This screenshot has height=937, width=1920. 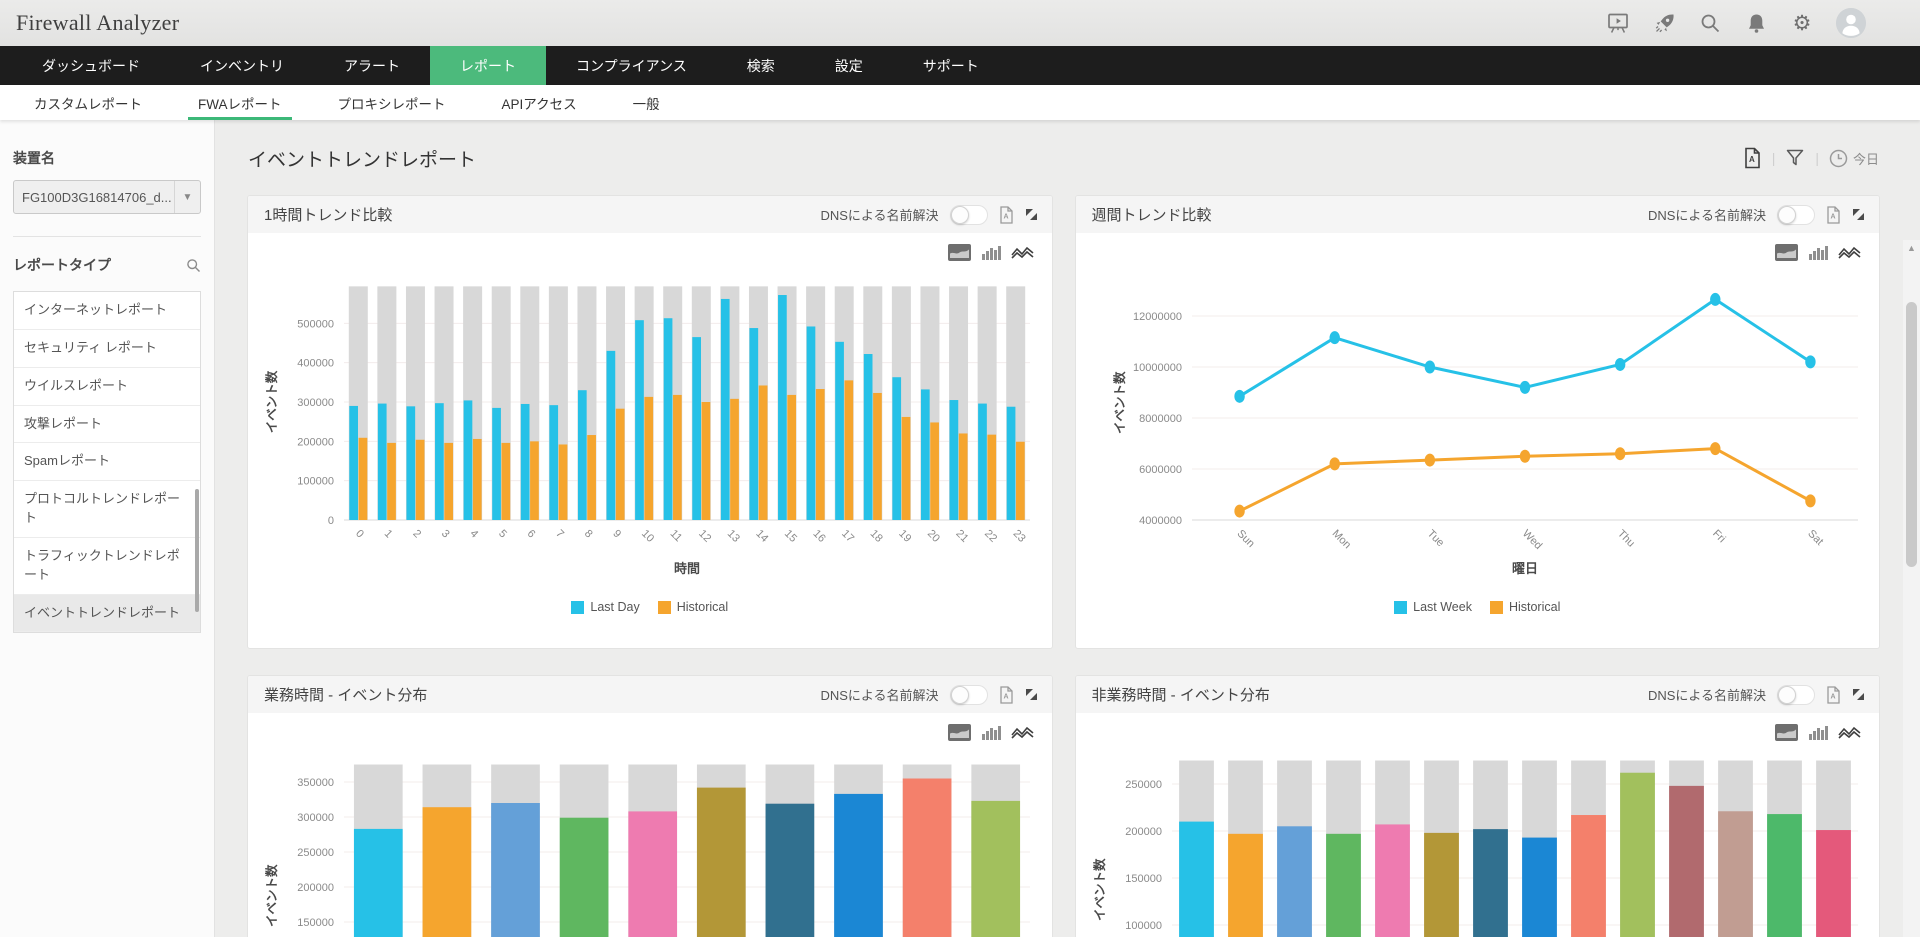 I want to click on presentation-icon, so click(x=1618, y=23).